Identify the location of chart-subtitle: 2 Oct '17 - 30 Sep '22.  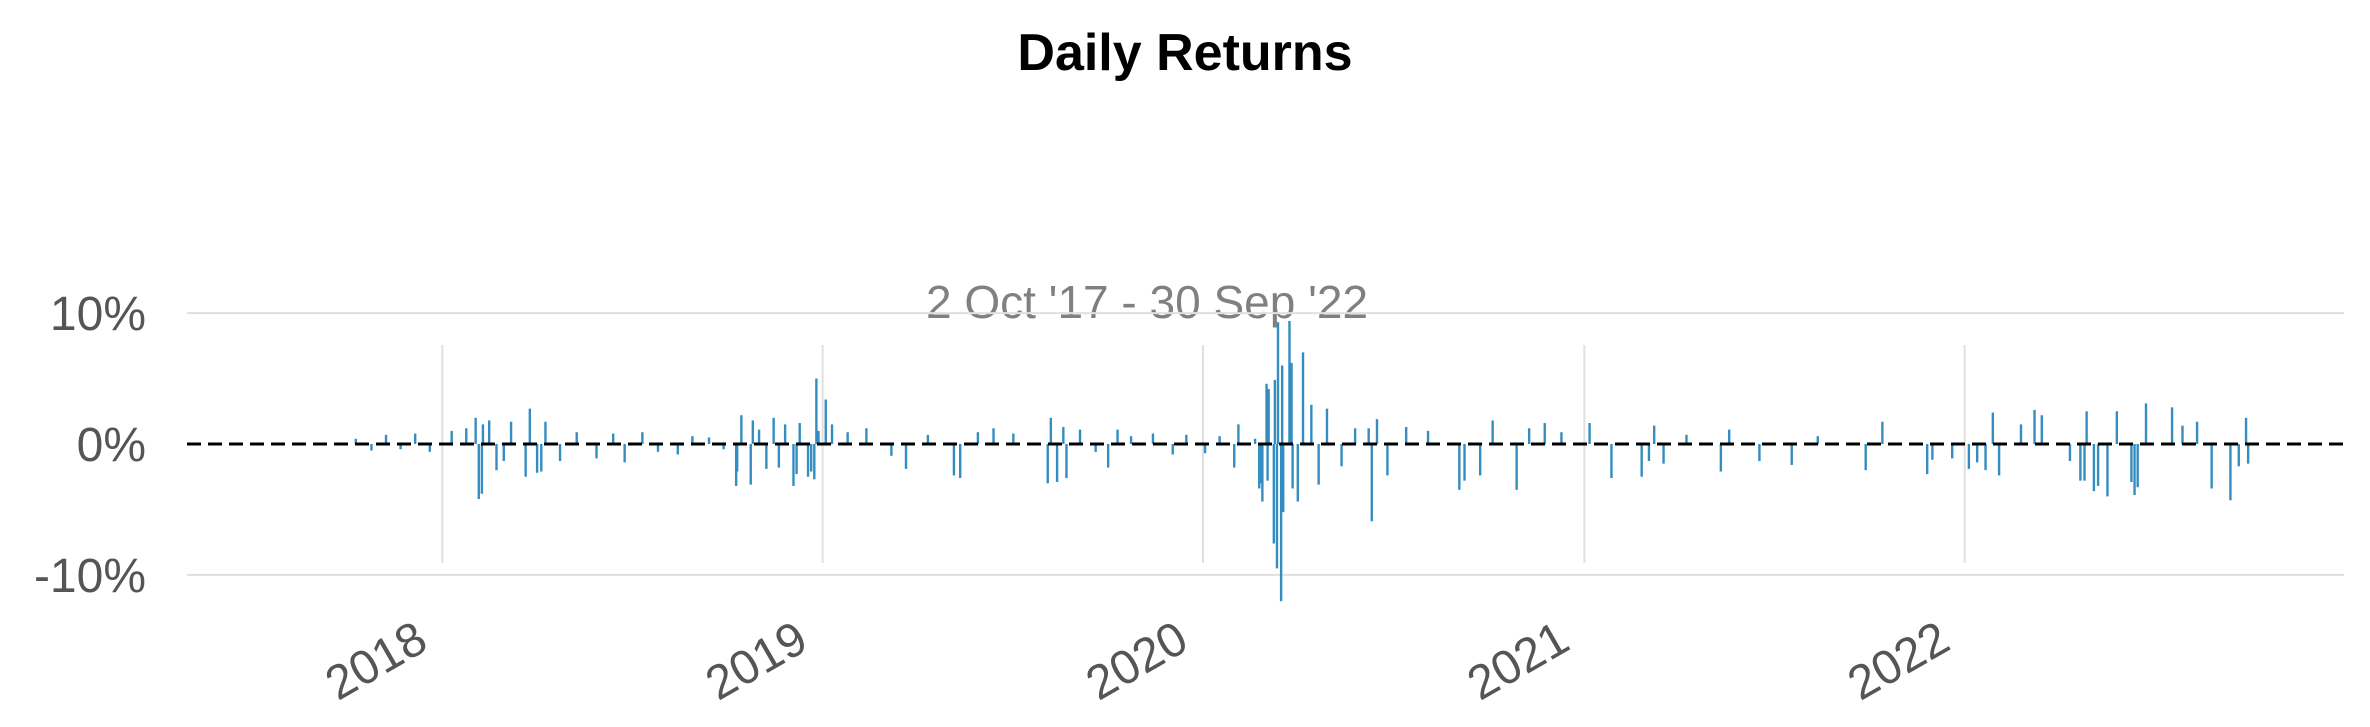
(1147, 302).